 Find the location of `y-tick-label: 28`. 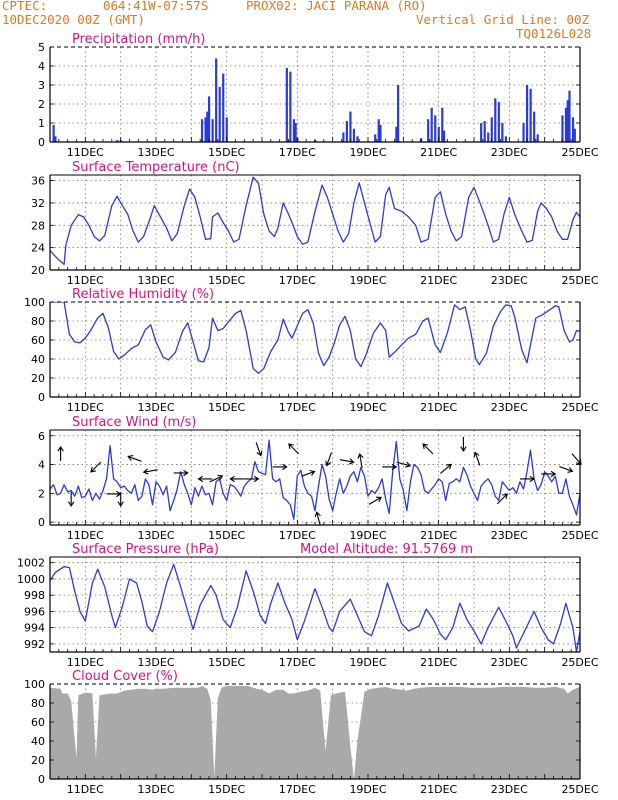

y-tick-label: 28 is located at coordinates (38, 225).